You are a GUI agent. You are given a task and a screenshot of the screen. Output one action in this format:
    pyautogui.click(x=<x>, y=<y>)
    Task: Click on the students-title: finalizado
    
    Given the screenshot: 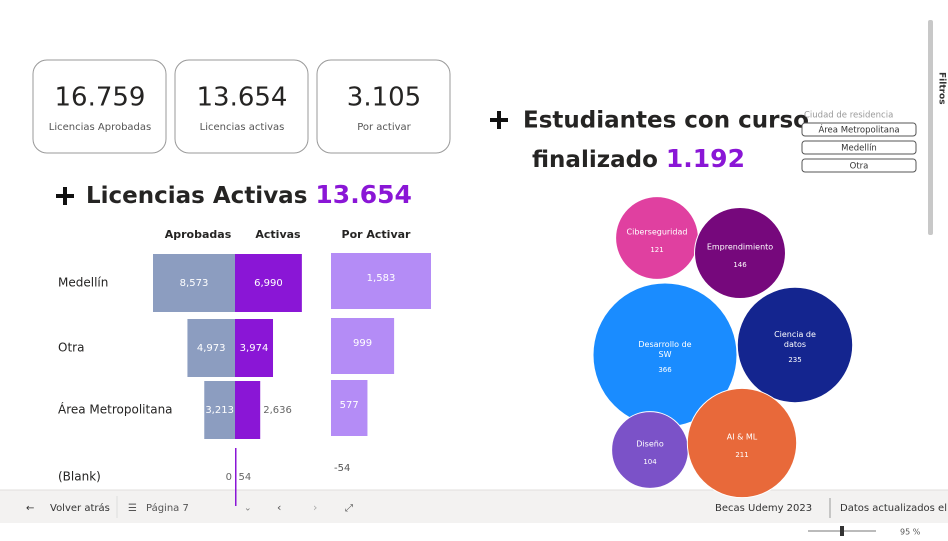 What is the action you would take?
    pyautogui.click(x=595, y=160)
    